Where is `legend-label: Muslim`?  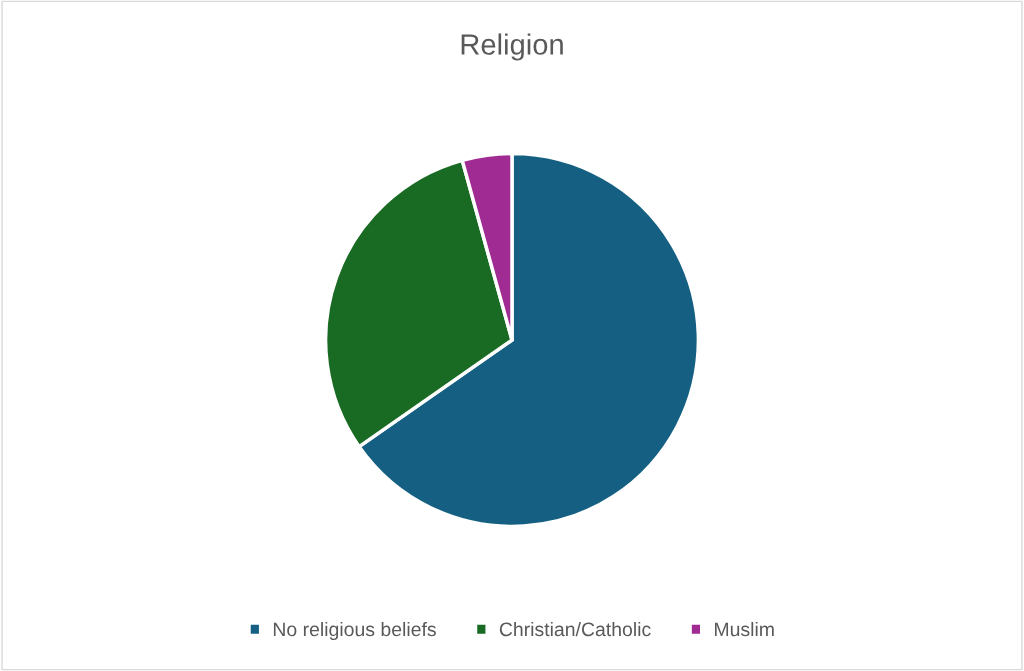 legend-label: Muslim is located at coordinates (744, 629).